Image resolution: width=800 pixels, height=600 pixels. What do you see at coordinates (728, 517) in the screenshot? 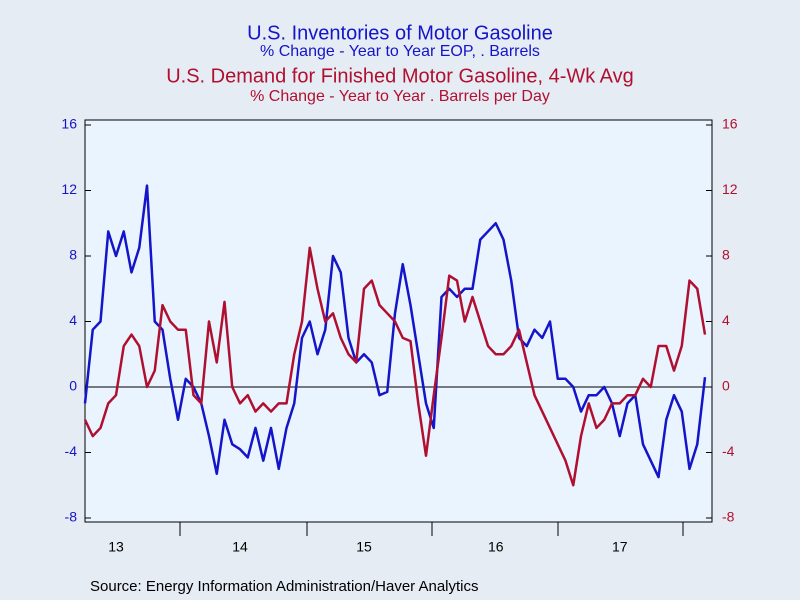
I see `y2-tick-label: -8` at bounding box center [728, 517].